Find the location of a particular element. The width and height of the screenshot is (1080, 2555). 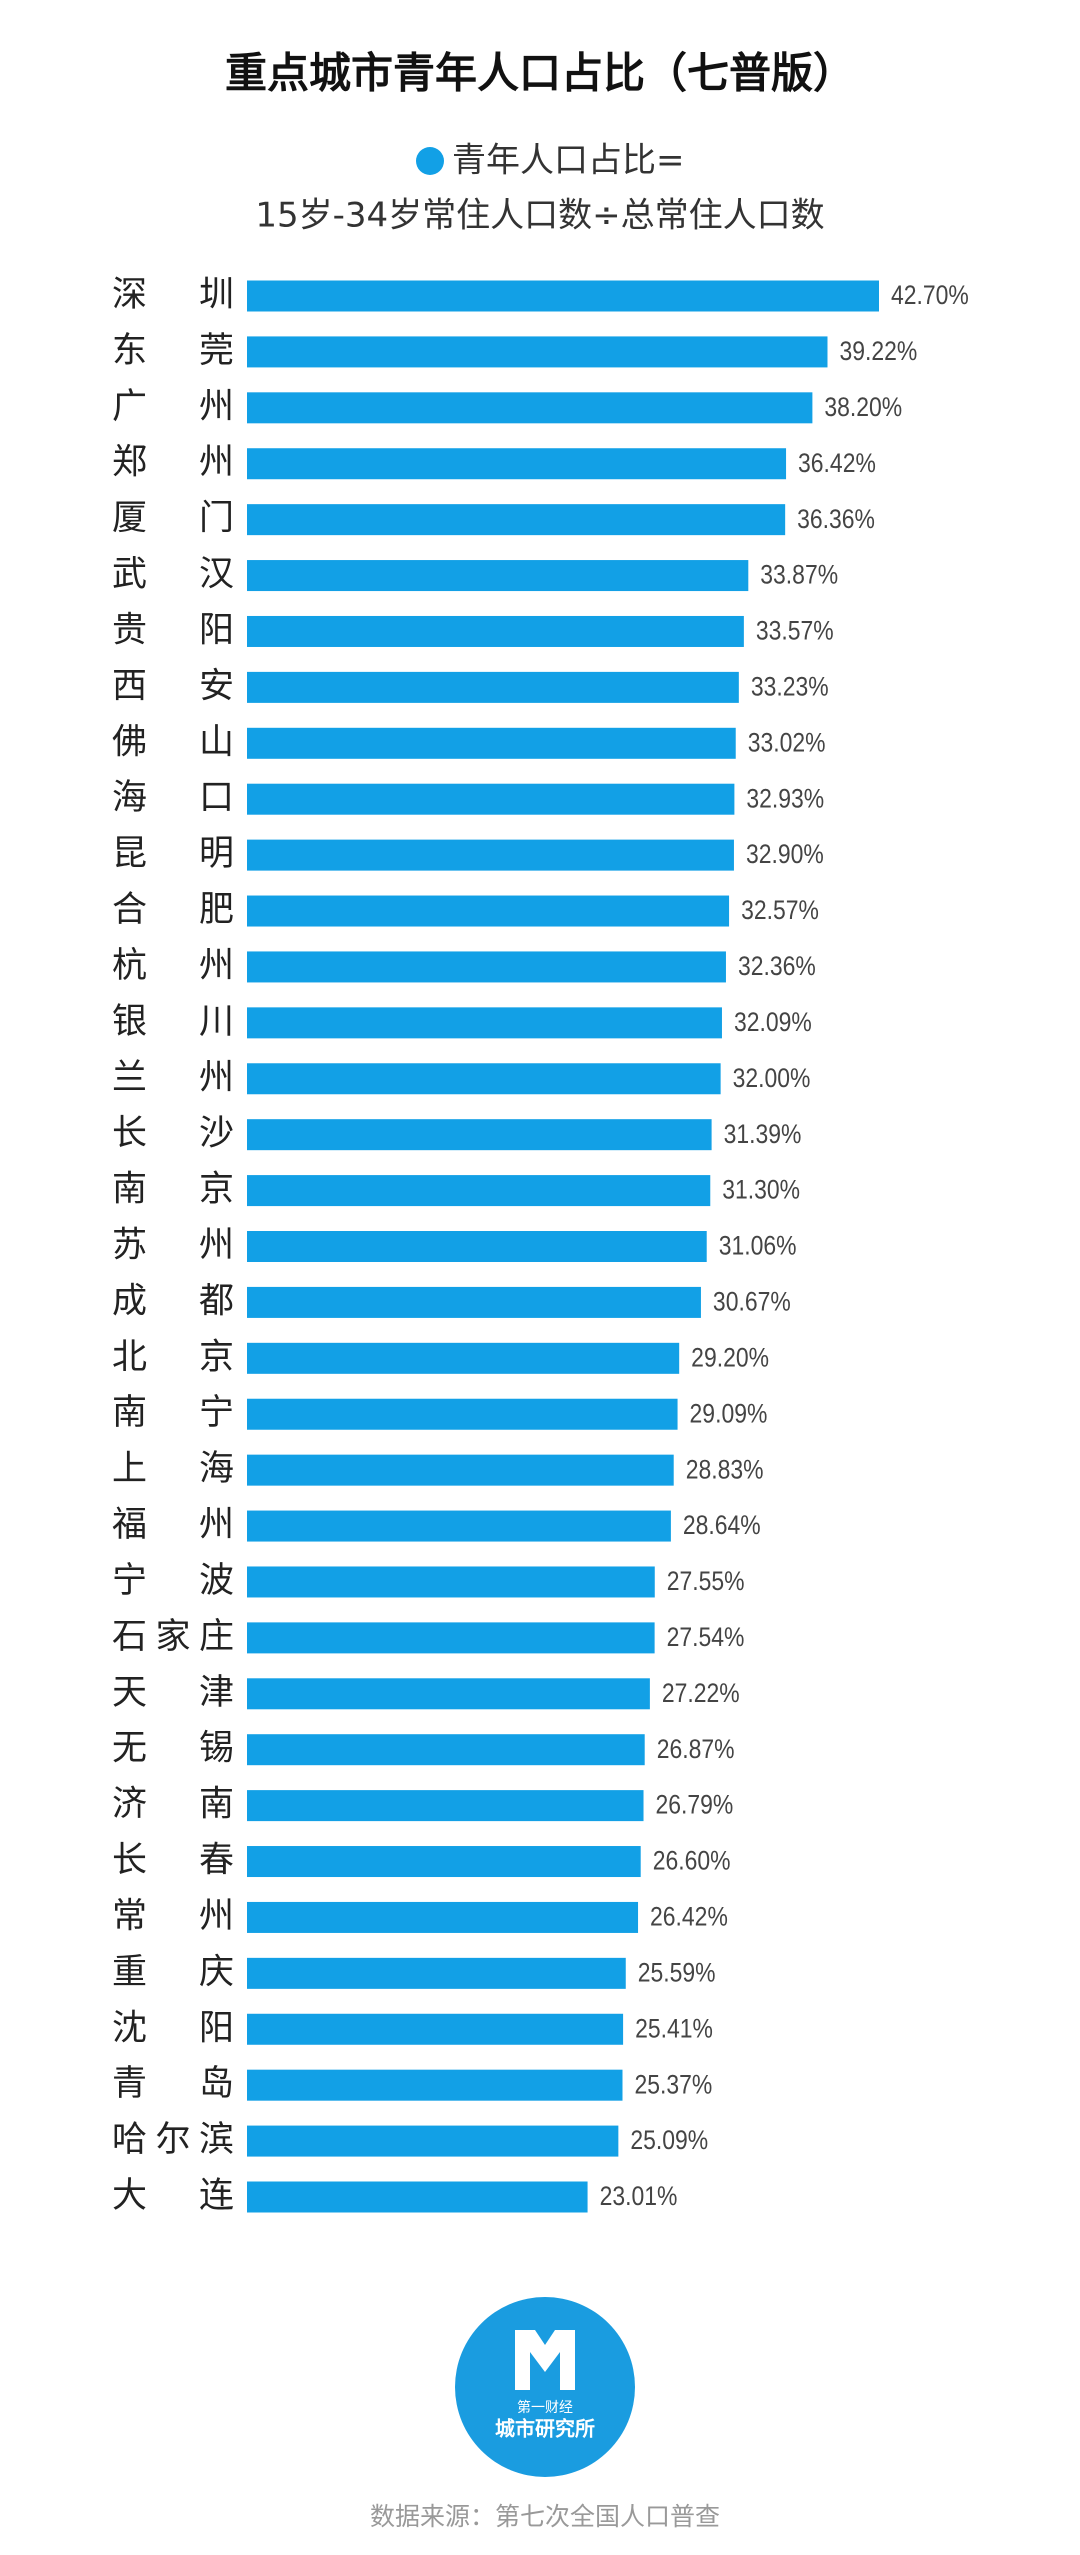

value-label: 32.93% is located at coordinates (785, 799).